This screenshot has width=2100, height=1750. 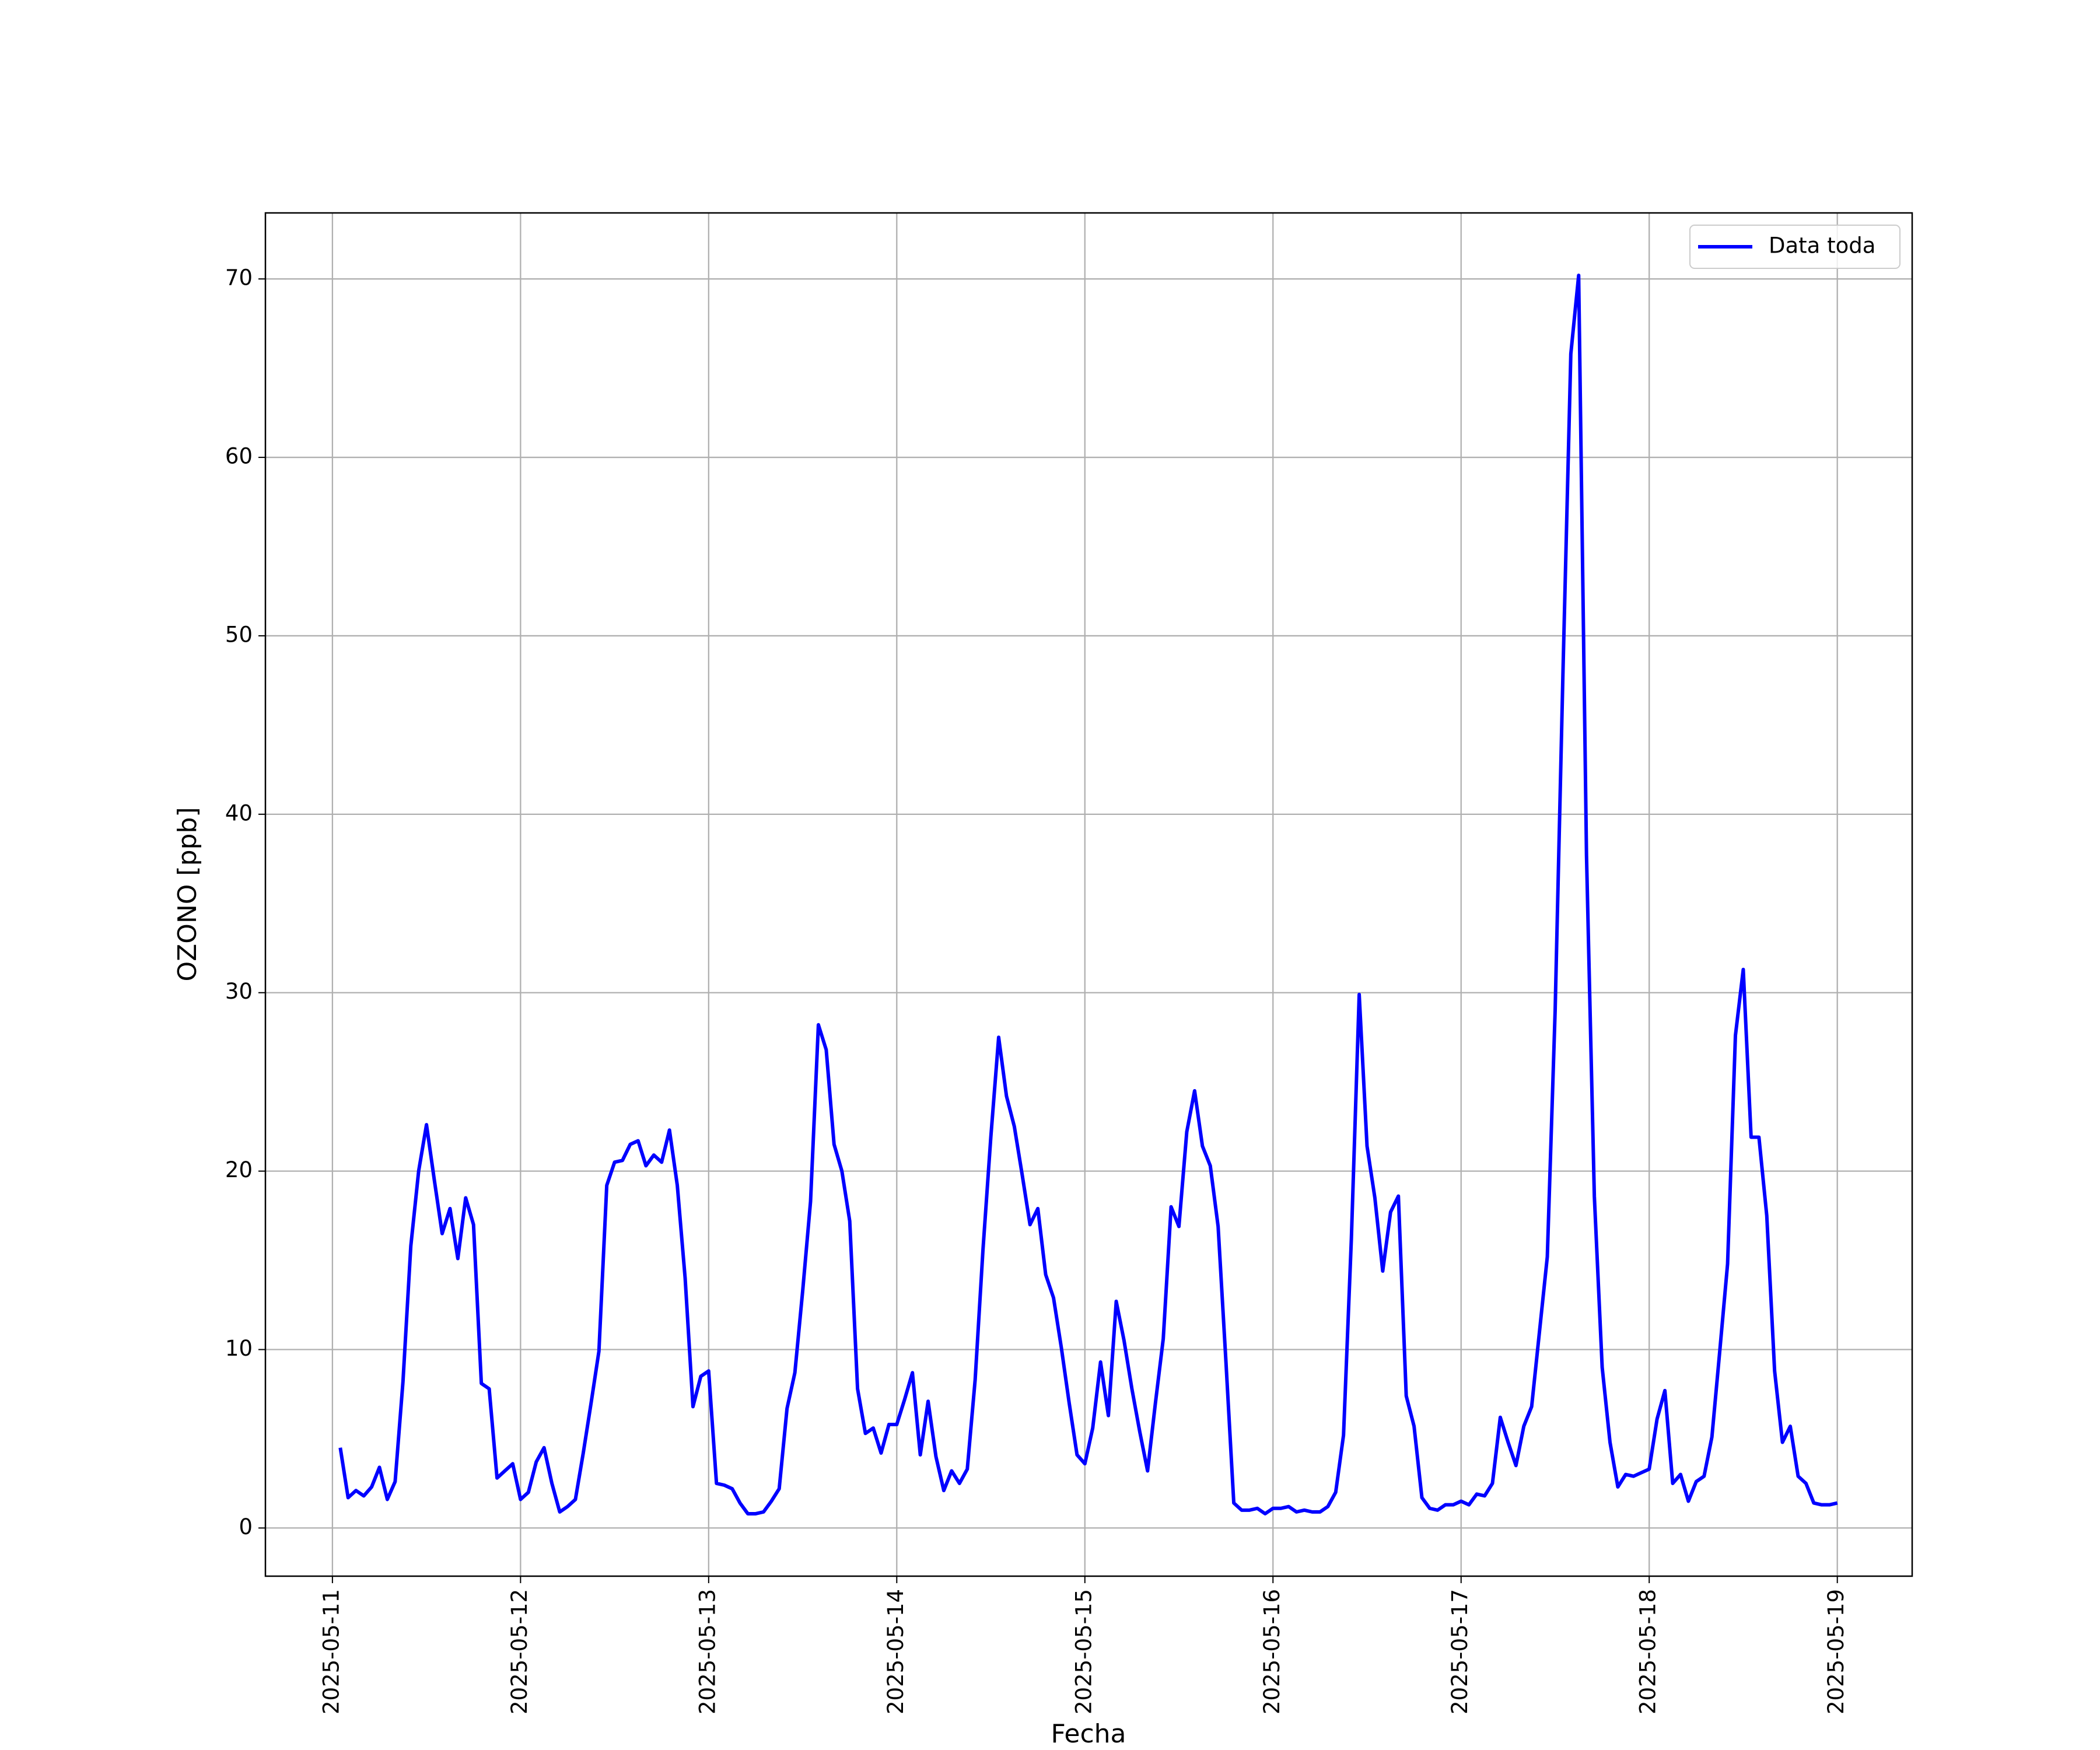 I want to click on x-tick-label: 2025-05-11, so click(x=331, y=1651).